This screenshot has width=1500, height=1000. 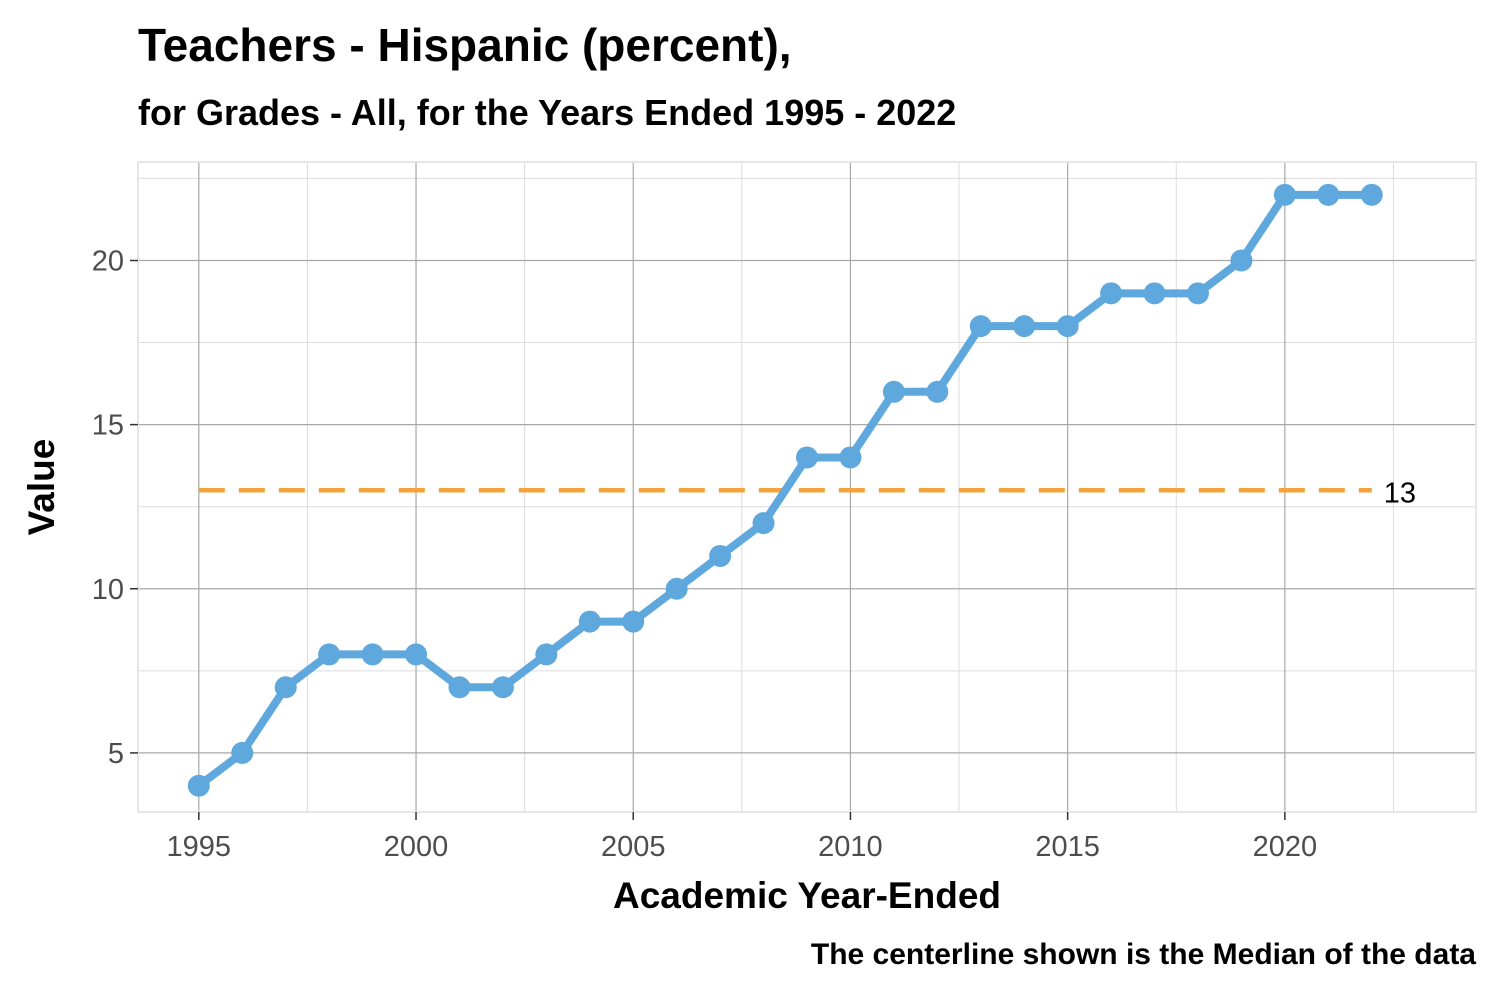 What do you see at coordinates (116, 754) in the screenshot?
I see `y-tick-label: 5` at bounding box center [116, 754].